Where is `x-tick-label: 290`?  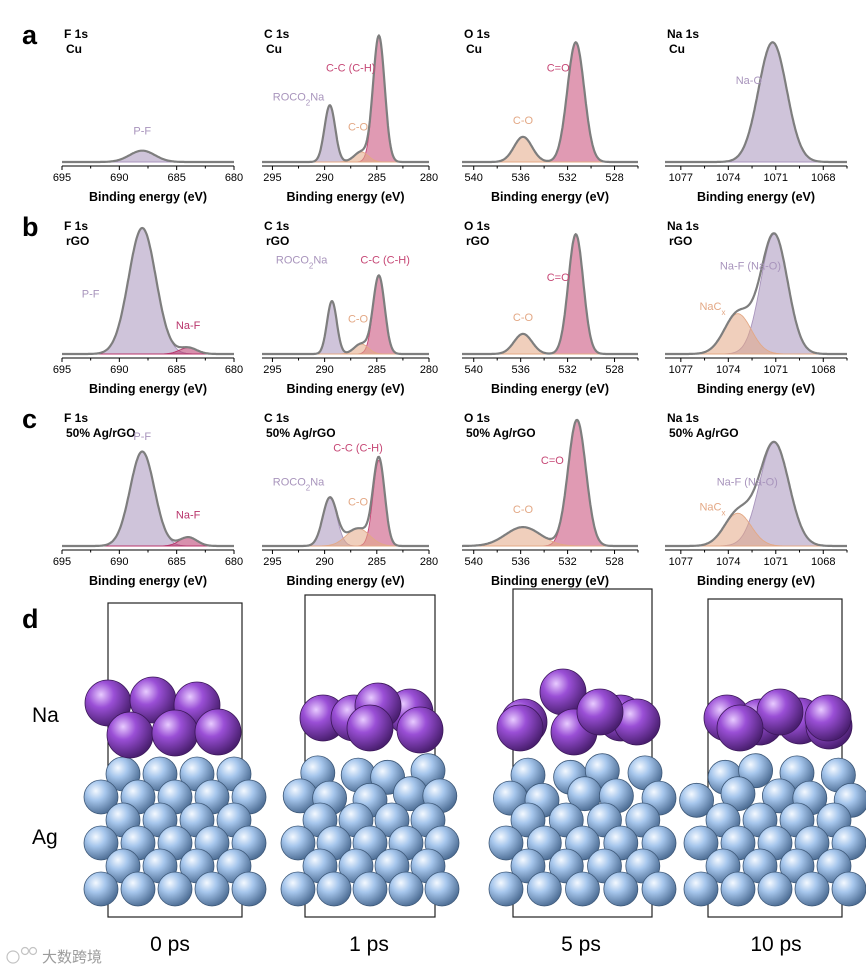 x-tick-label: 290 is located at coordinates (324, 370).